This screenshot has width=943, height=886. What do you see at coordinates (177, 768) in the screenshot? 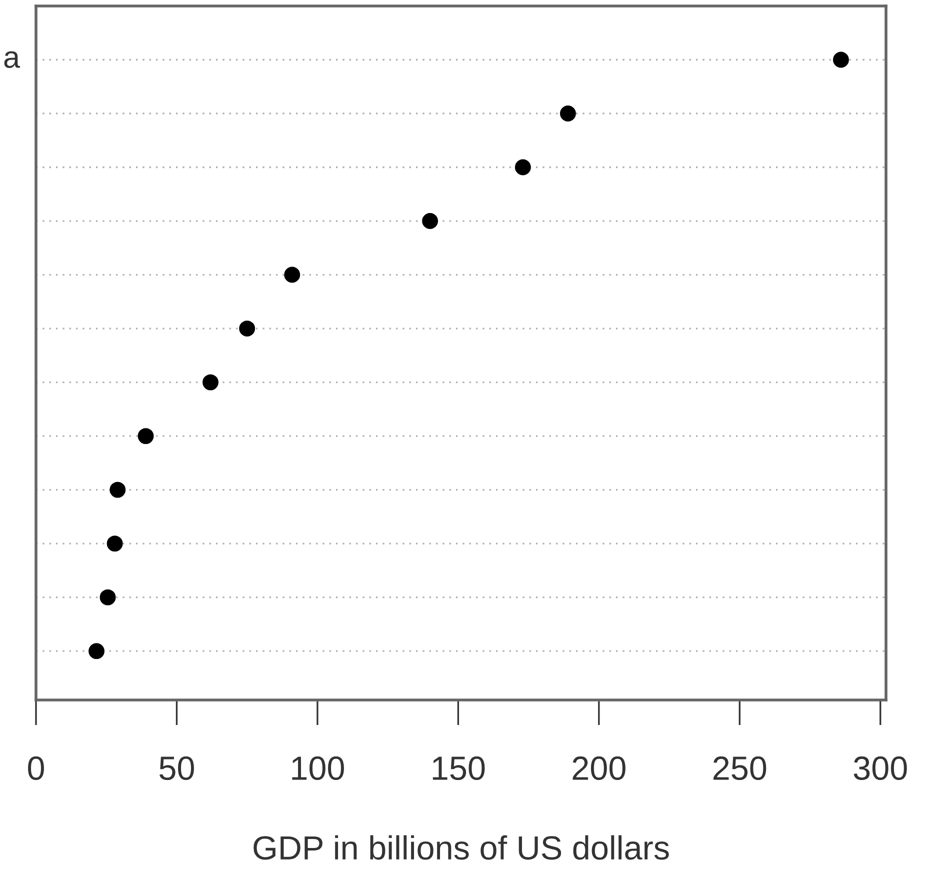
I see `x-tick-label: 50` at bounding box center [177, 768].